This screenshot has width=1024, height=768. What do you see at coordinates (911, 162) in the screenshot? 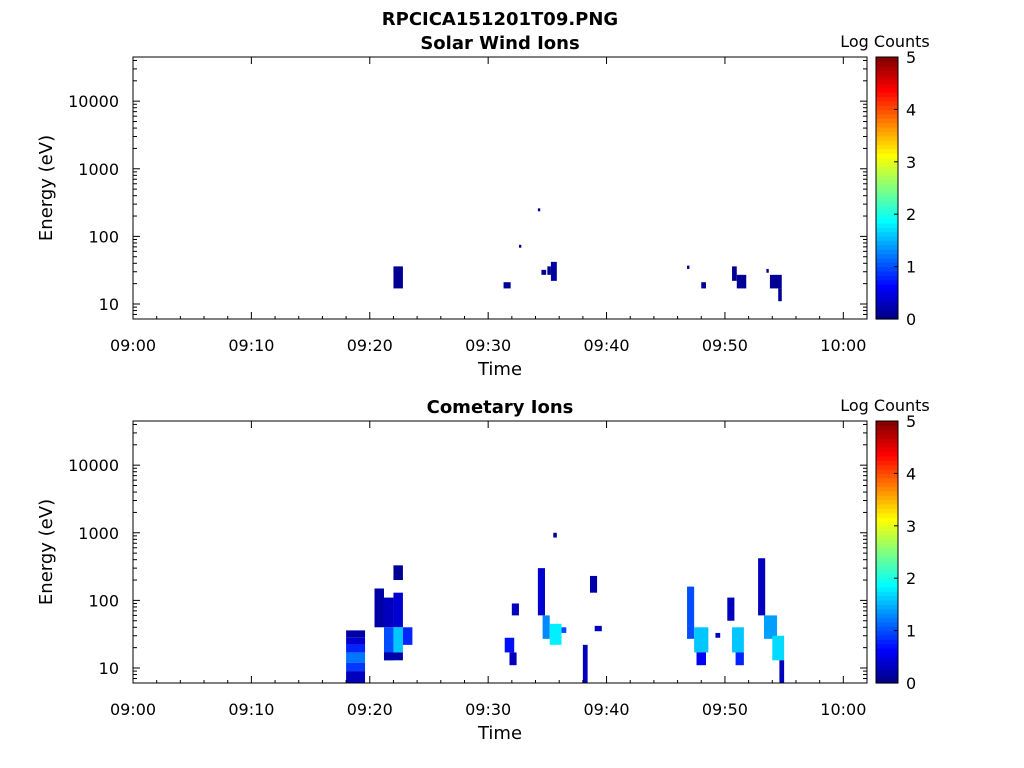
I see `colorbar-tick-label: 3` at bounding box center [911, 162].